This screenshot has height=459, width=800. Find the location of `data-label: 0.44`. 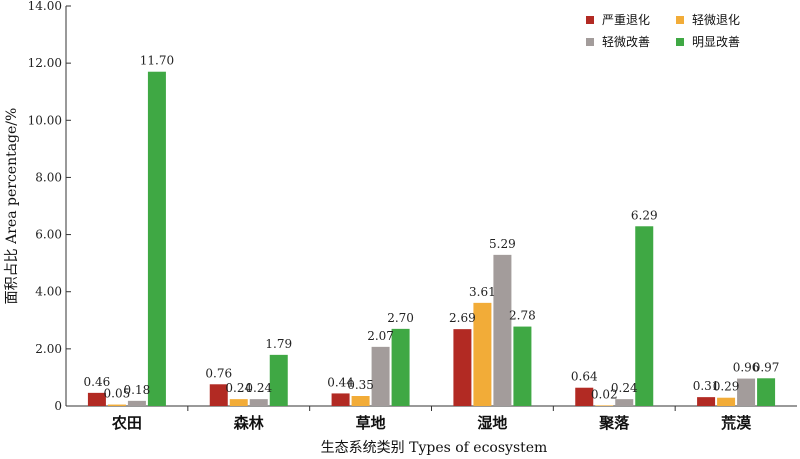

data-label: 0.44 is located at coordinates (340, 382).